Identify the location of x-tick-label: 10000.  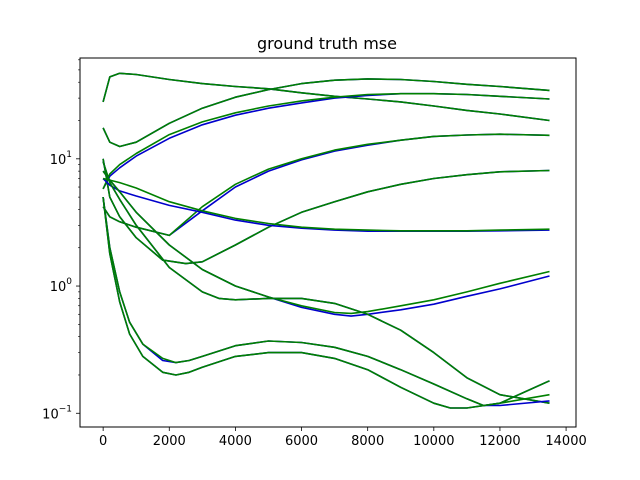
(433, 441).